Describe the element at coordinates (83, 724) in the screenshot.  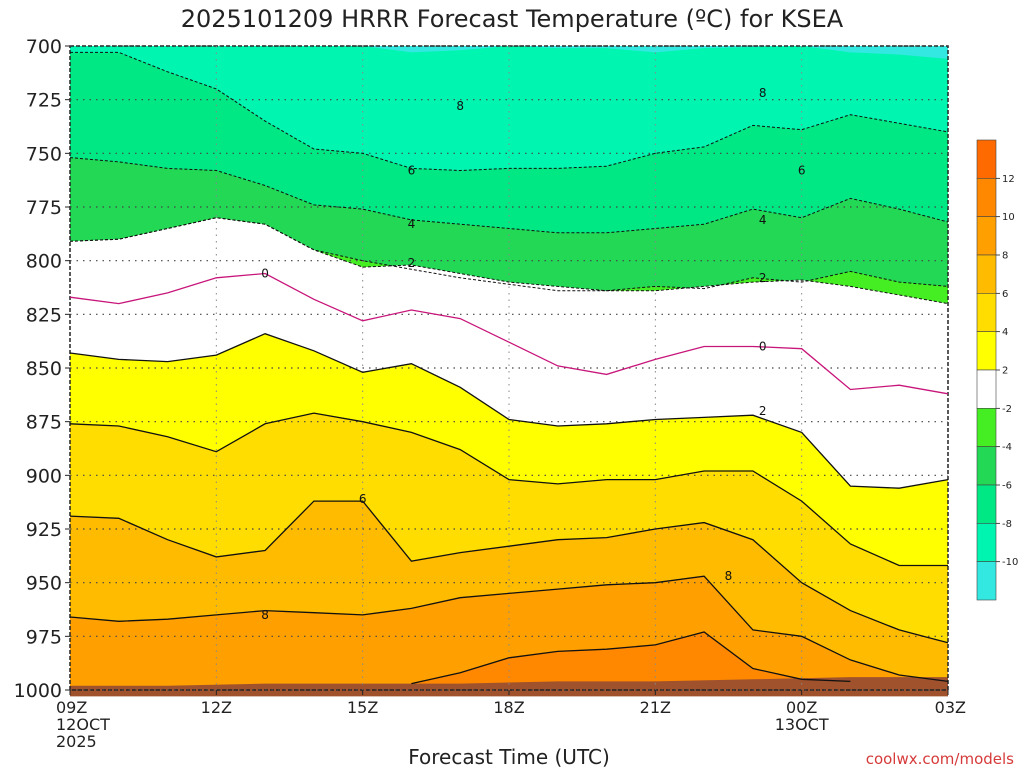
I see `x-tick-date: 12OCT` at that location.